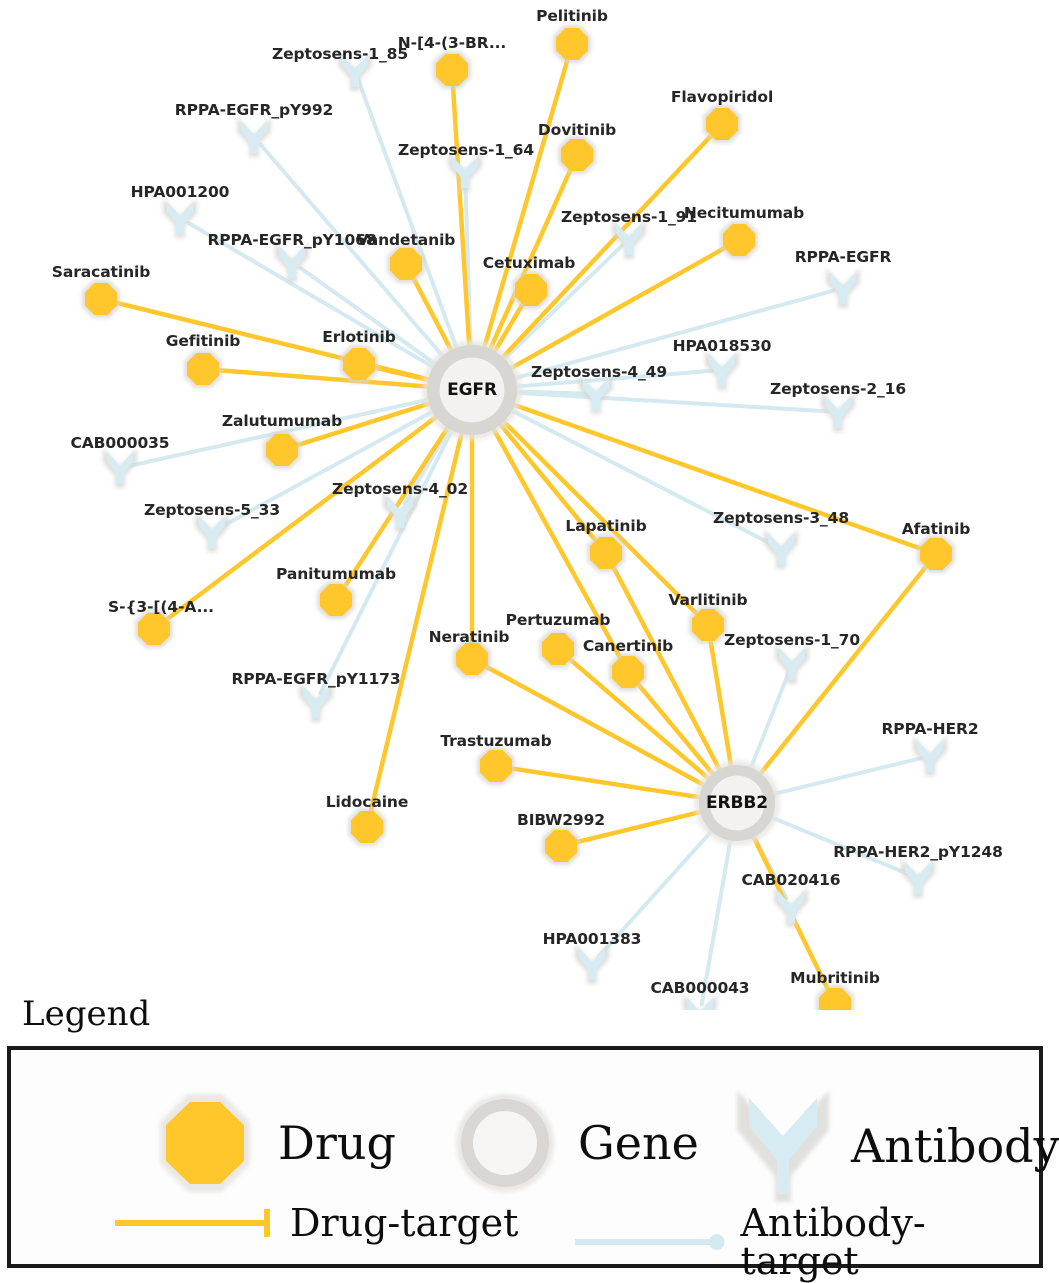 This screenshot has height=1283, width=1059. Describe the element at coordinates (505, 1143) in the screenshot. I see `gene-circle-icon` at that location.